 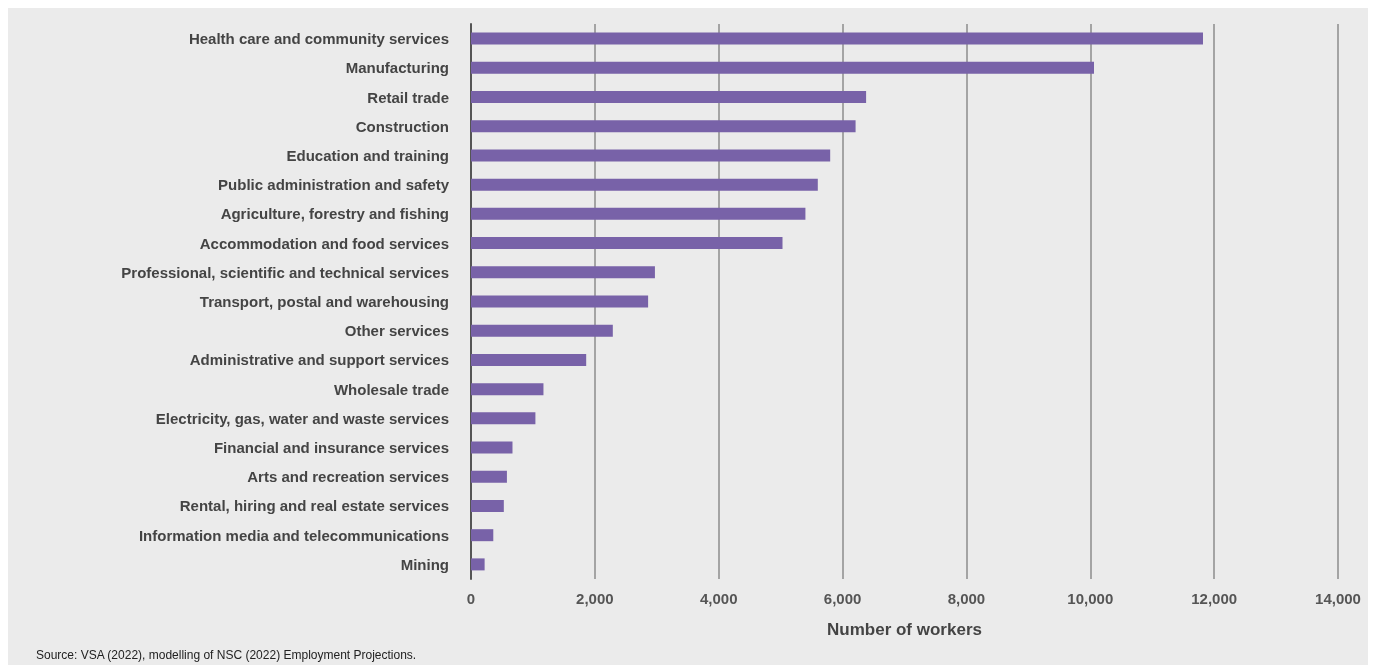 What do you see at coordinates (408, 97) in the screenshot?
I see `y-tick-label: Retail trade` at bounding box center [408, 97].